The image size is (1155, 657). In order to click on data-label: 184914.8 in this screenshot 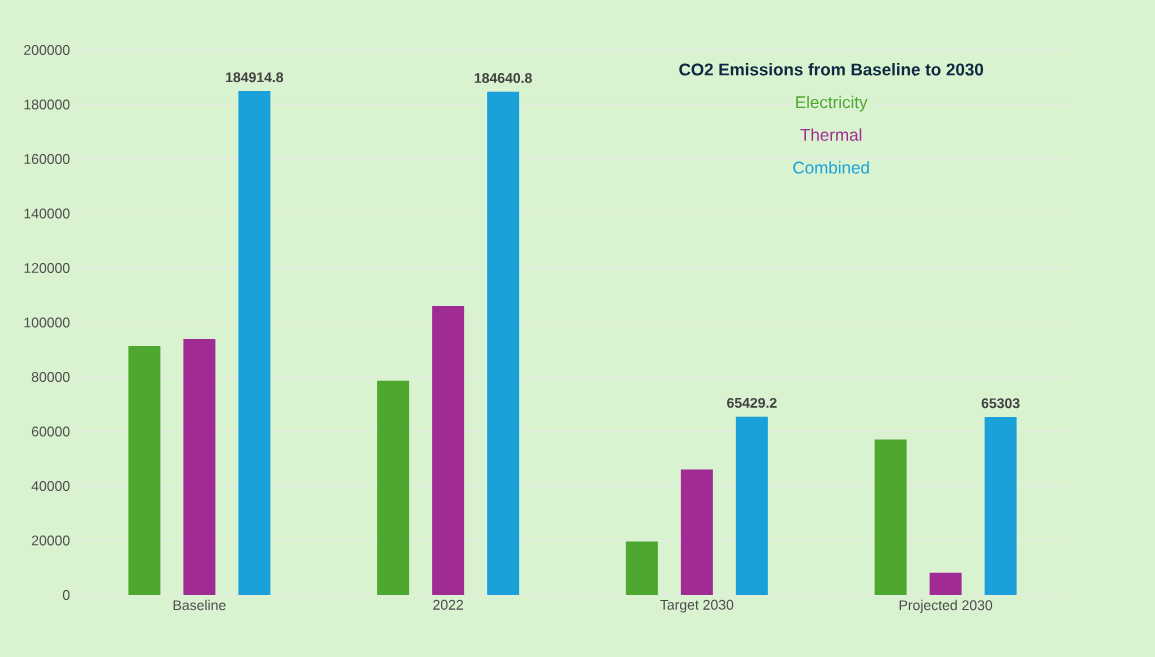, I will do `click(255, 77)`.